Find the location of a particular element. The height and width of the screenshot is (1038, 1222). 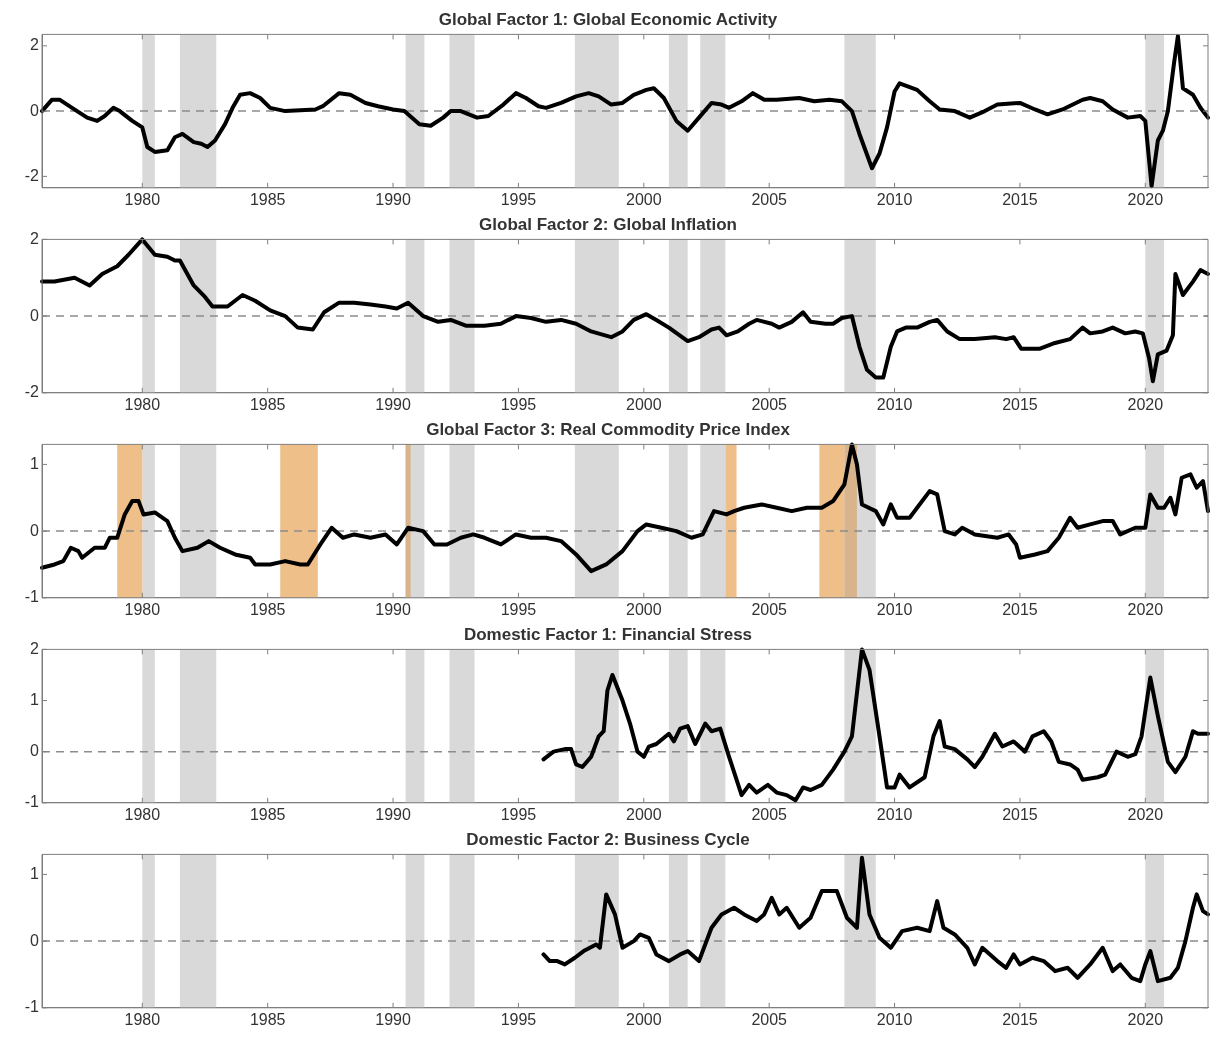

chart-title: Domestic Factor 1: Financial Stress is located at coordinates (608, 634).